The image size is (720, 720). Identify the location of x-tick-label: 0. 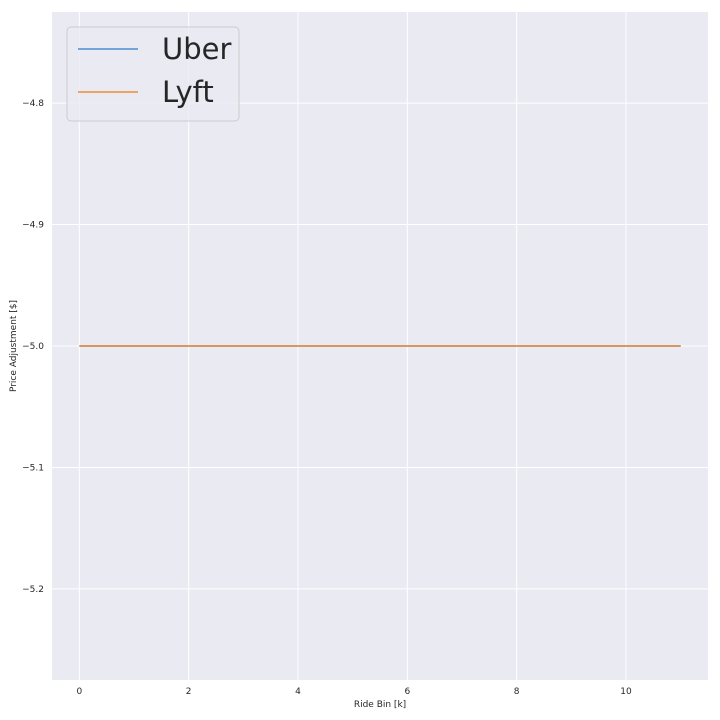
(79, 692).